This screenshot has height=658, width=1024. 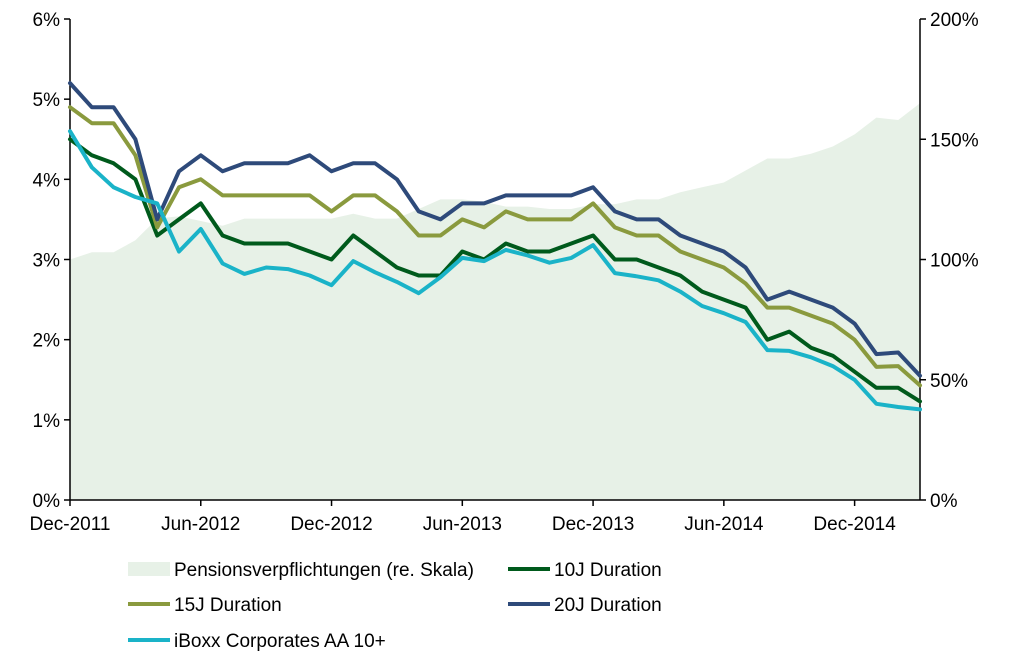 What do you see at coordinates (200, 524) in the screenshot?
I see `x-tick-label: Jun-2012` at bounding box center [200, 524].